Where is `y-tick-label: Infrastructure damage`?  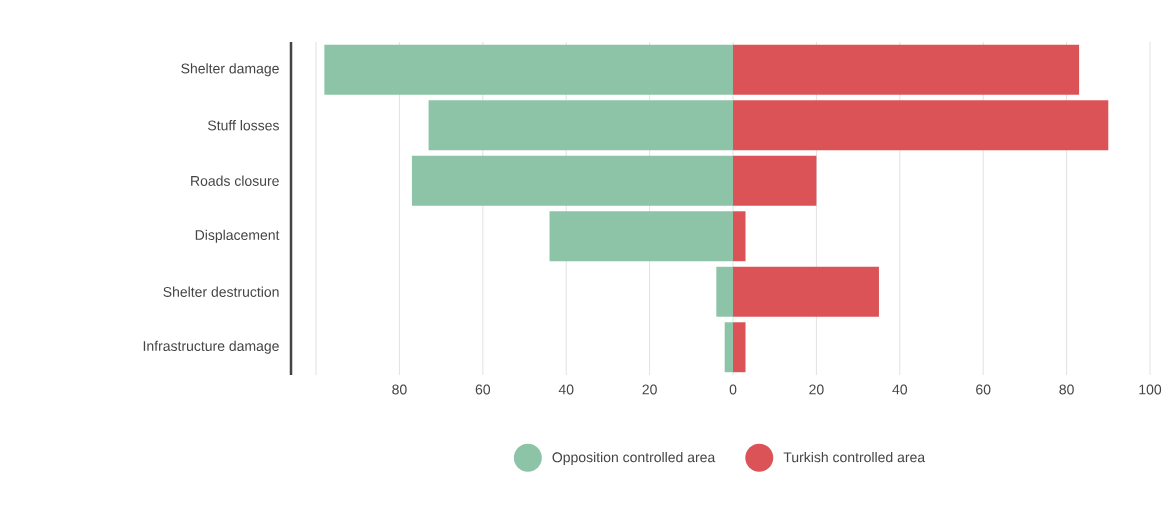
y-tick-label: Infrastructure damage is located at coordinates (211, 347).